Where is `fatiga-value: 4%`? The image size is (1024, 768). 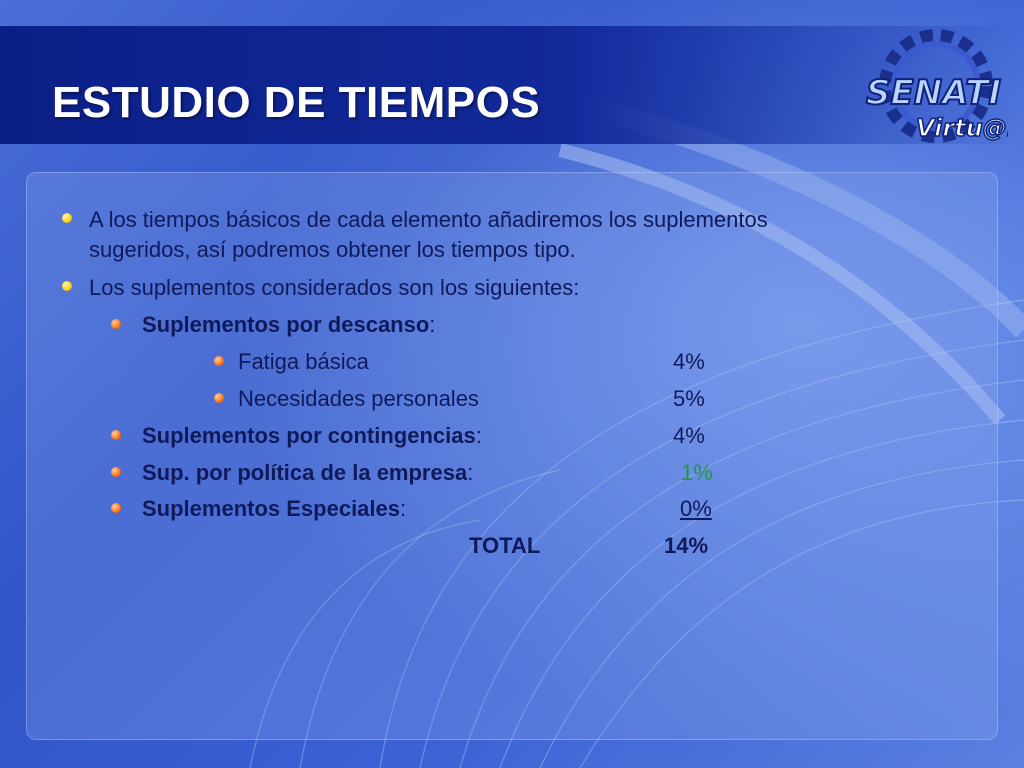 fatiga-value: 4% is located at coordinates (689, 361).